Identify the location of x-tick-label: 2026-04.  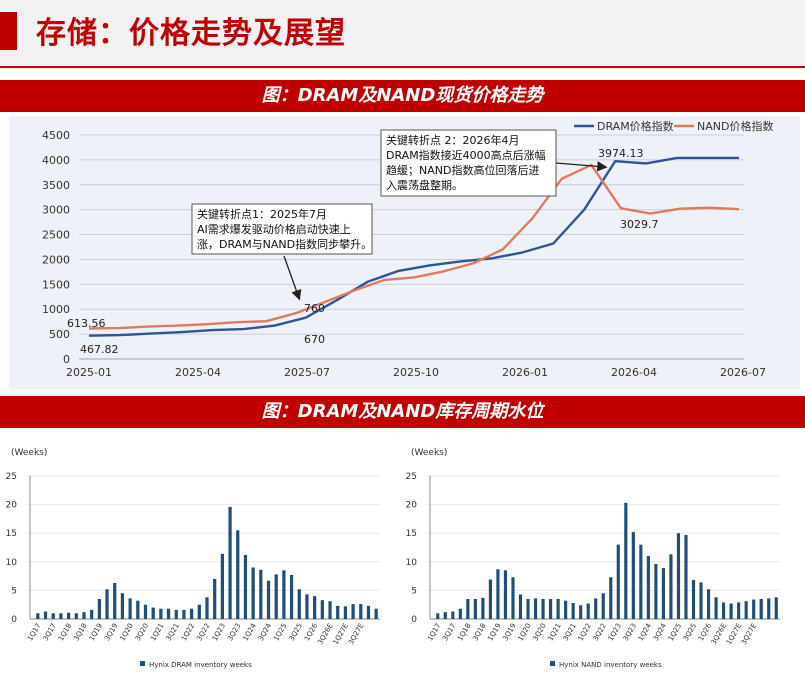
(634, 372).